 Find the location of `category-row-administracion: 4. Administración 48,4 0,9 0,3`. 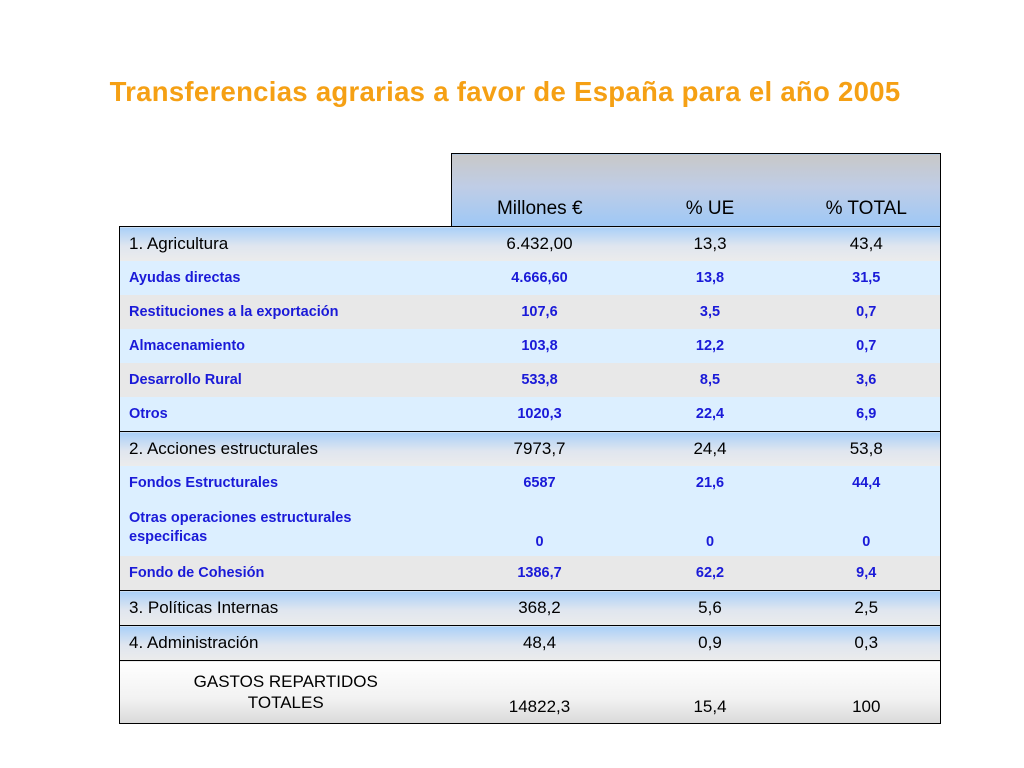

category-row-administracion: 4. Administración 48,4 0,9 0,3 is located at coordinates (530, 643).